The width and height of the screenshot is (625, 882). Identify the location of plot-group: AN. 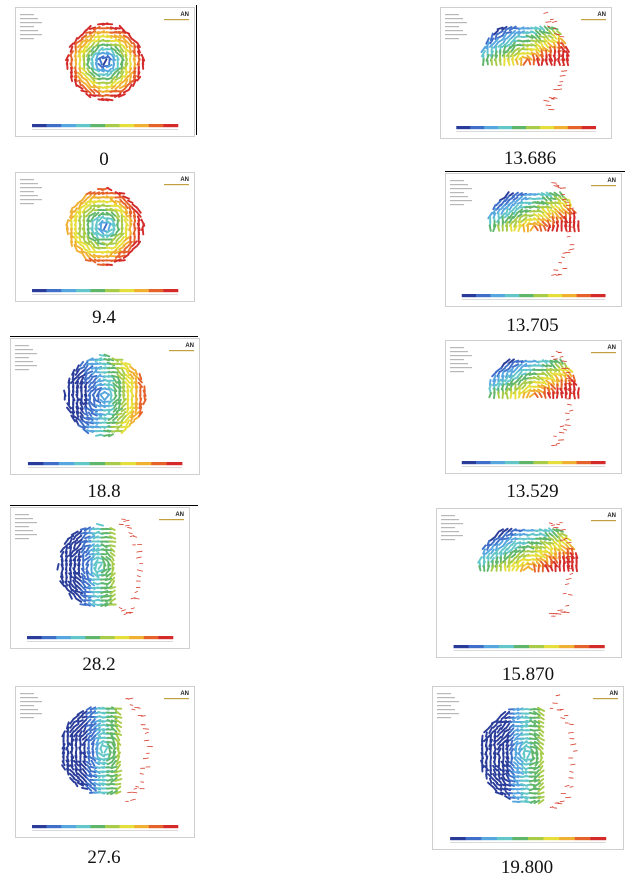
(525, 71).